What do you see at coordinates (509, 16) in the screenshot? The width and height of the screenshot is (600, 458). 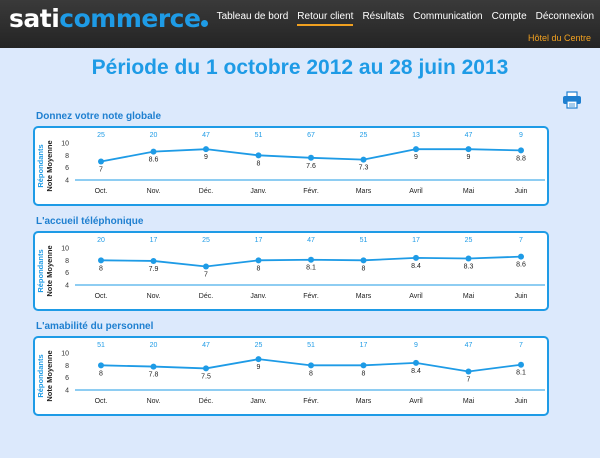 I see `nav-compte: Compte` at bounding box center [509, 16].